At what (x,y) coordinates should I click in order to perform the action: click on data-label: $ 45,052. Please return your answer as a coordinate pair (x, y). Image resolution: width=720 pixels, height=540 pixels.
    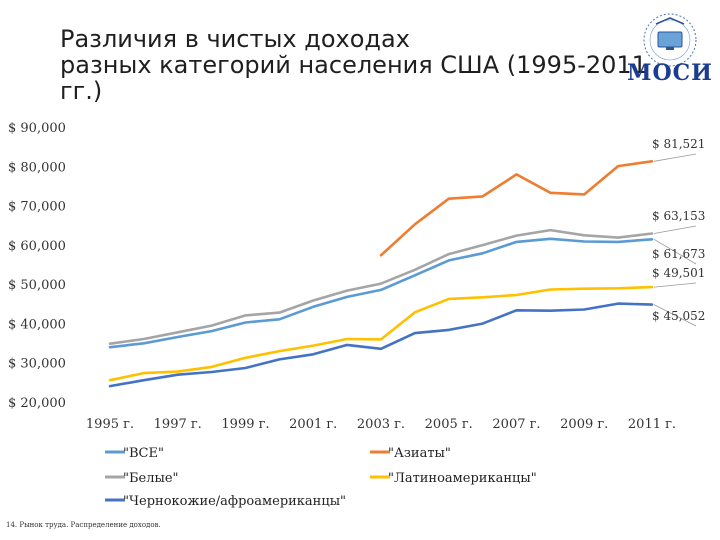
    Looking at the image, I should click on (678, 316).